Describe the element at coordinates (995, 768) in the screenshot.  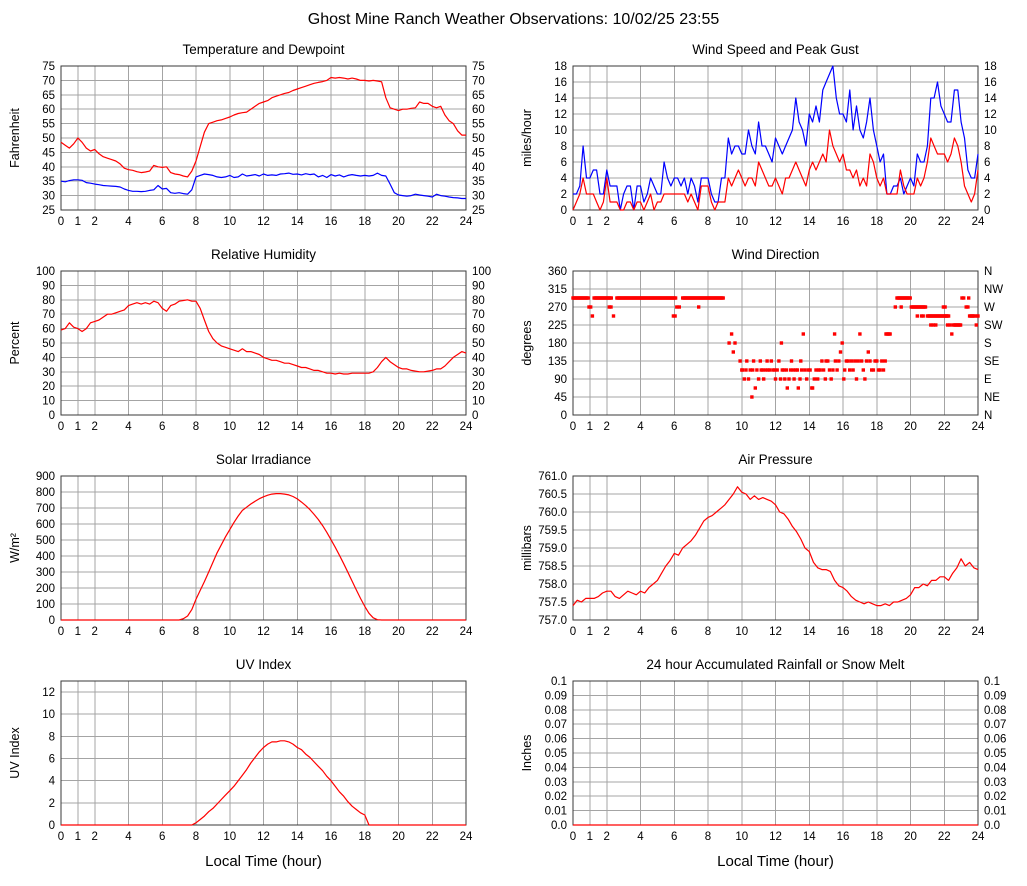
I see `y-tick-label-right: 0.04` at that location.